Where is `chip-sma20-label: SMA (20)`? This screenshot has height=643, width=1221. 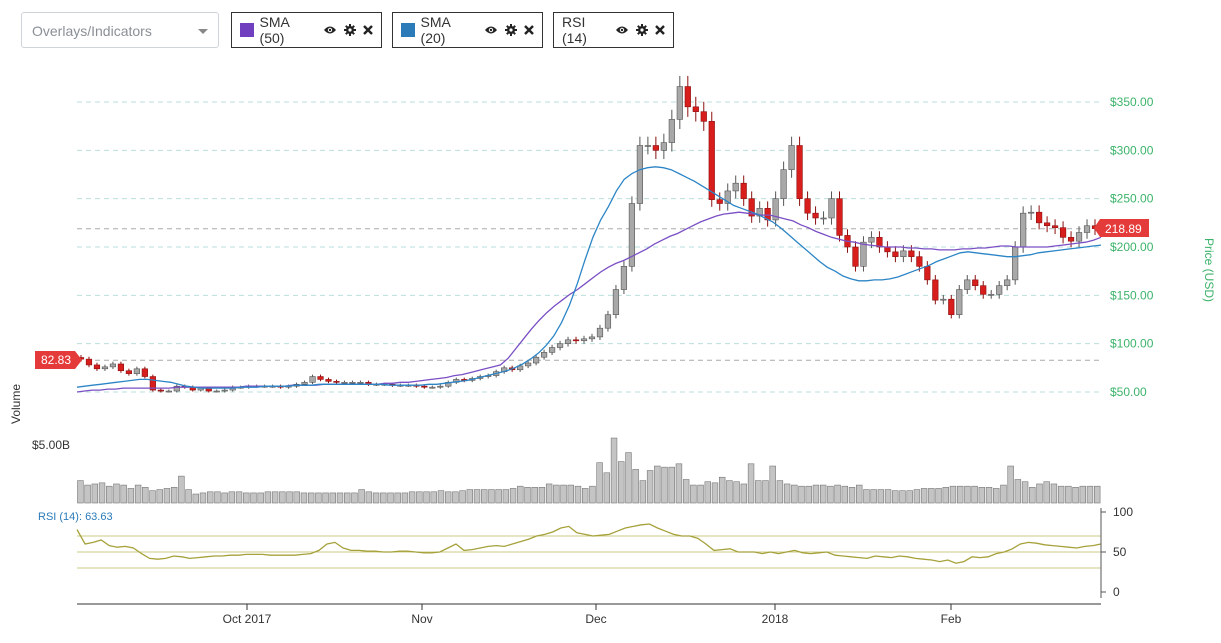 chip-sma20-label: SMA (20) is located at coordinates (435, 30).